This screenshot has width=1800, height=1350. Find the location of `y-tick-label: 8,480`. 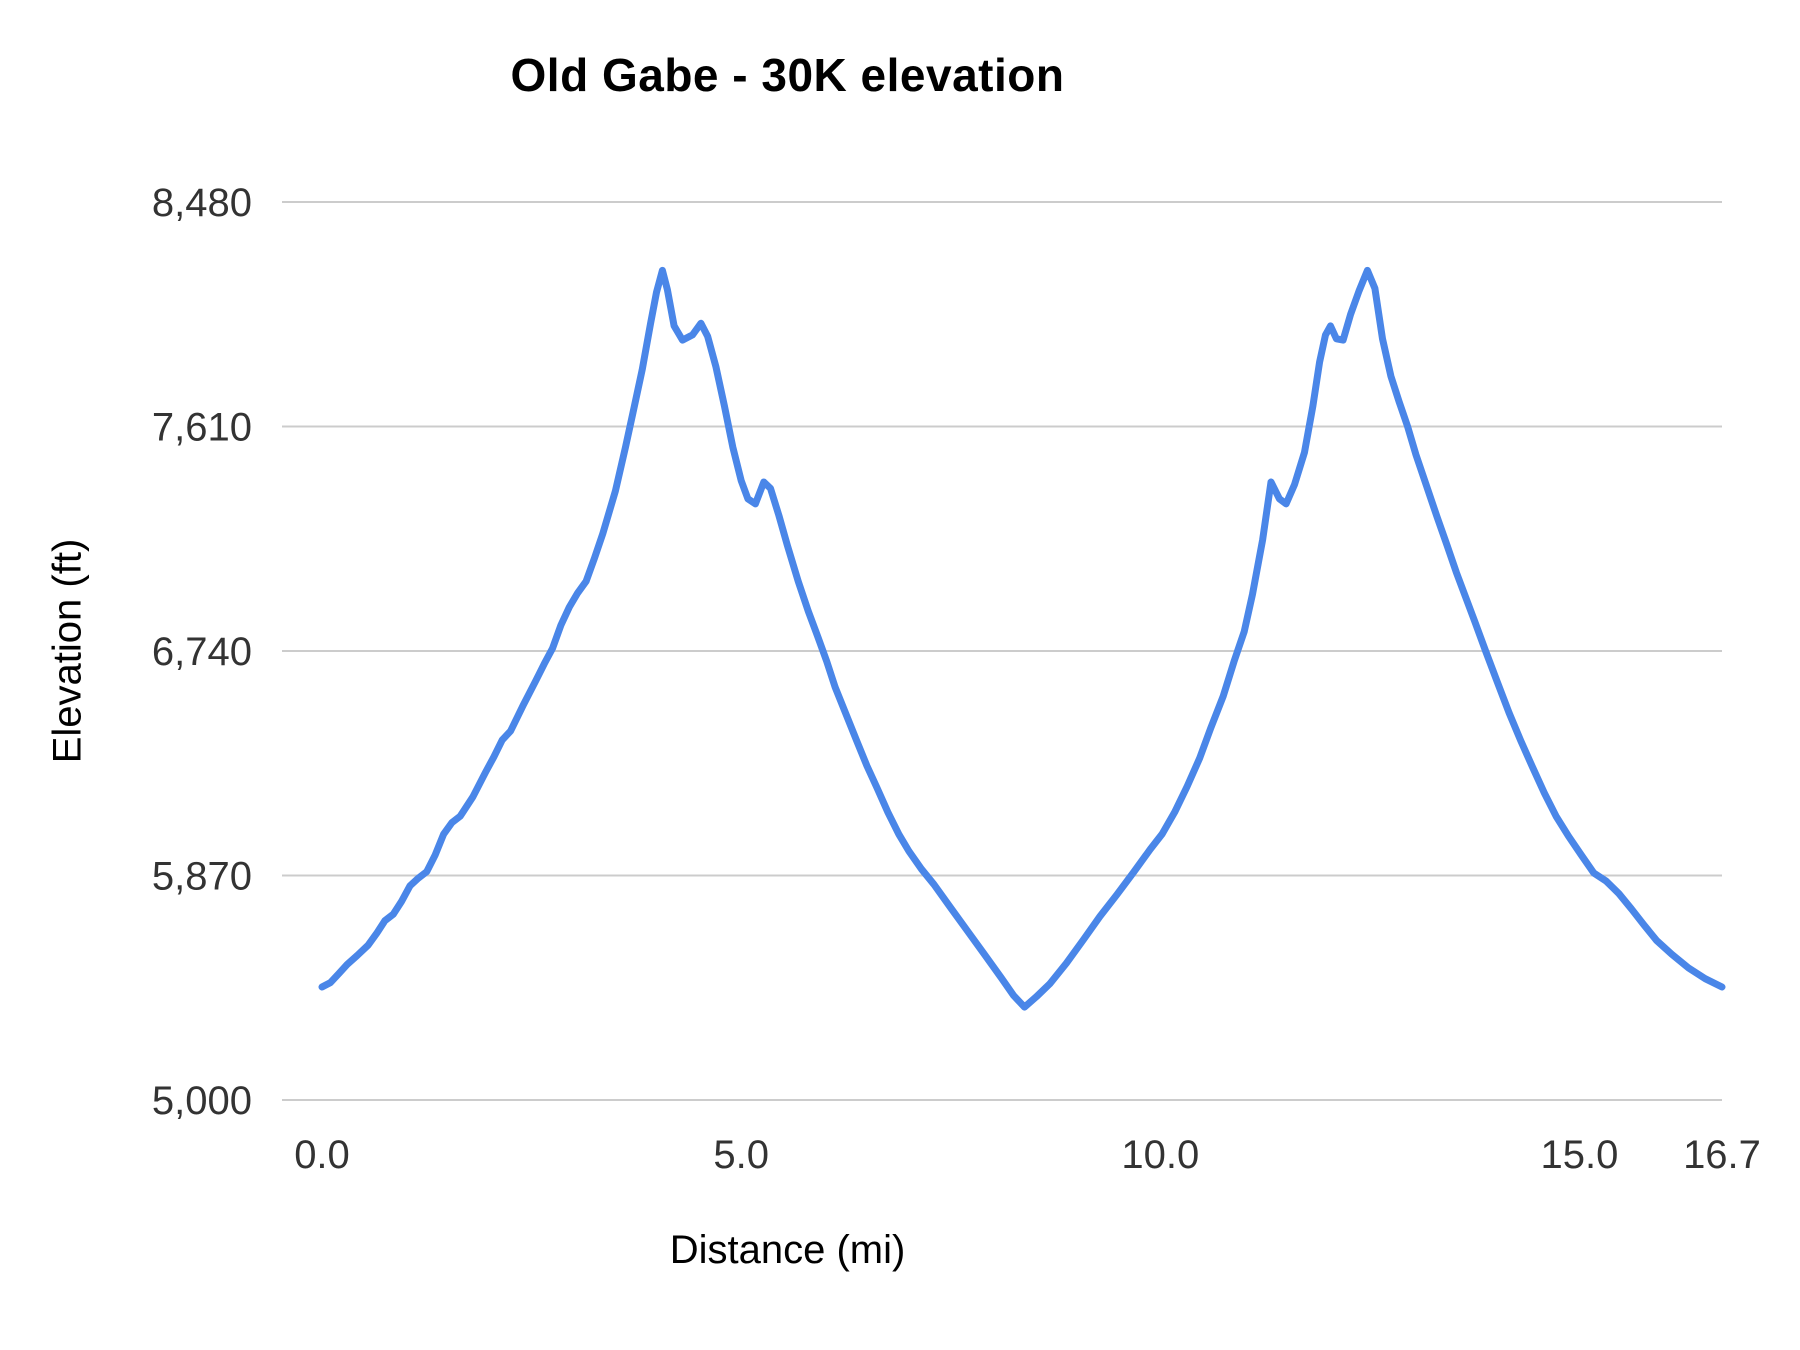

y-tick-label: 8,480 is located at coordinates (202, 203).